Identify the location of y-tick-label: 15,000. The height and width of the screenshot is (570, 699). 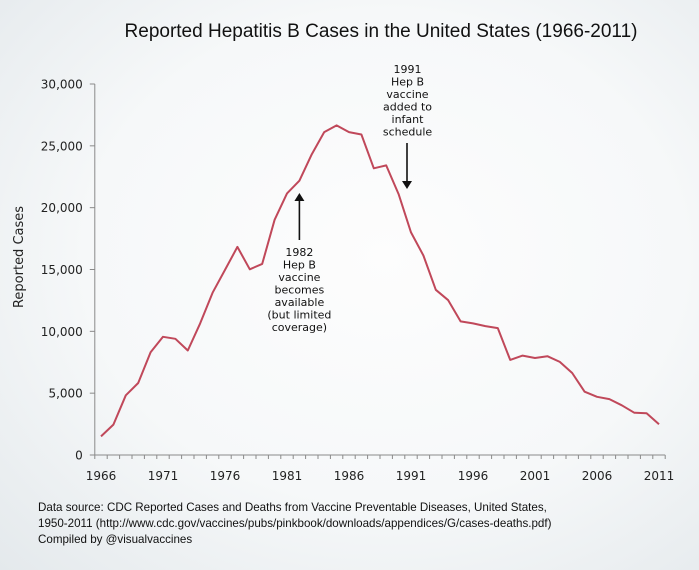
(62, 270).